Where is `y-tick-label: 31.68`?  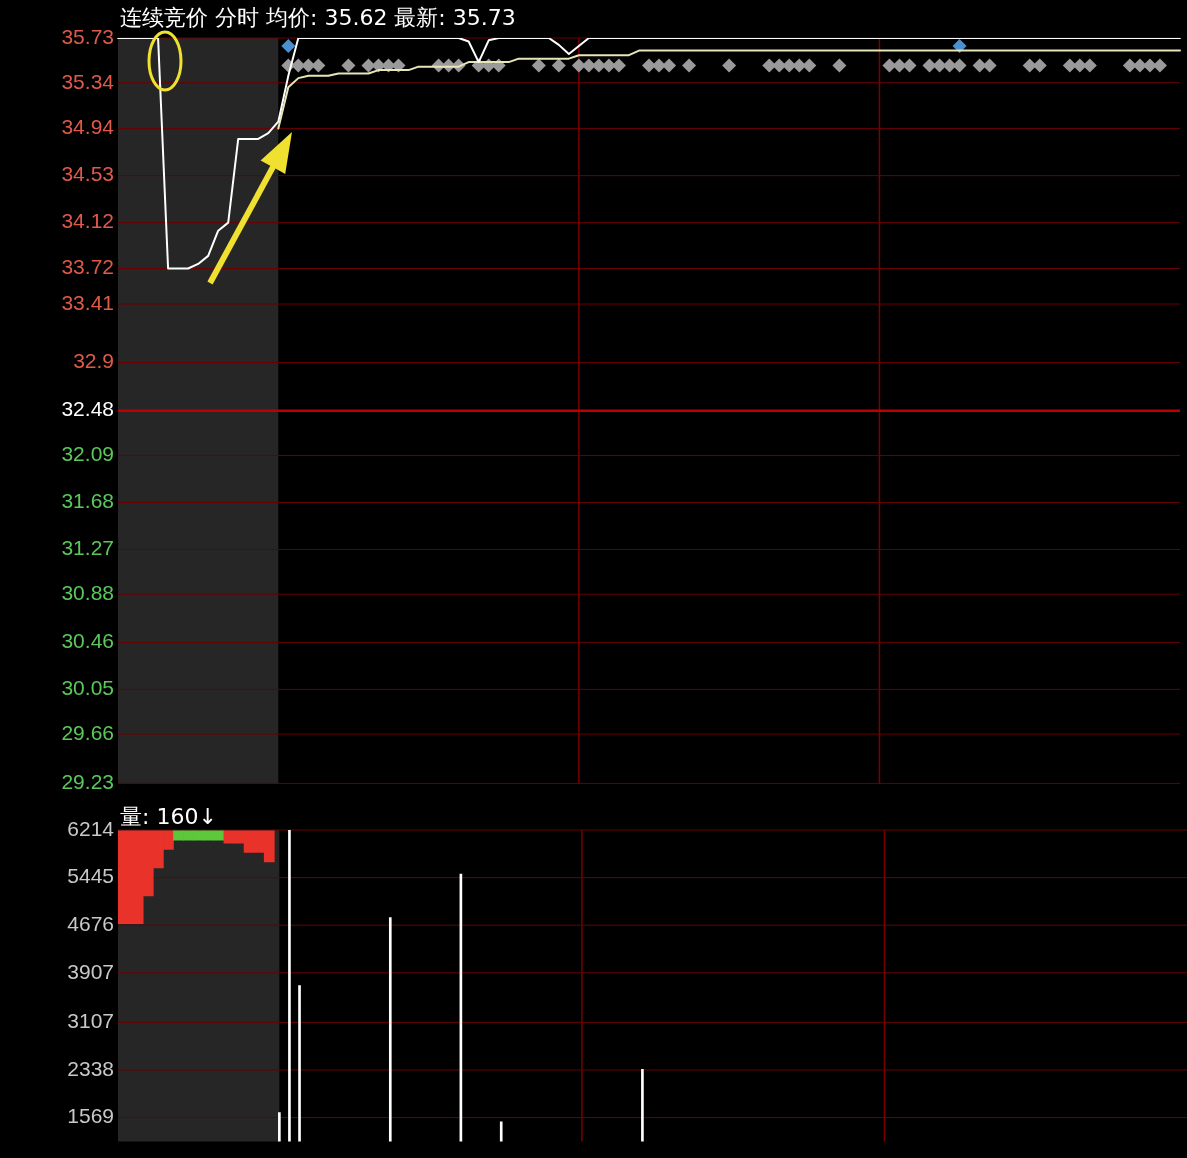
y-tick-label: 31.68 is located at coordinates (87, 501).